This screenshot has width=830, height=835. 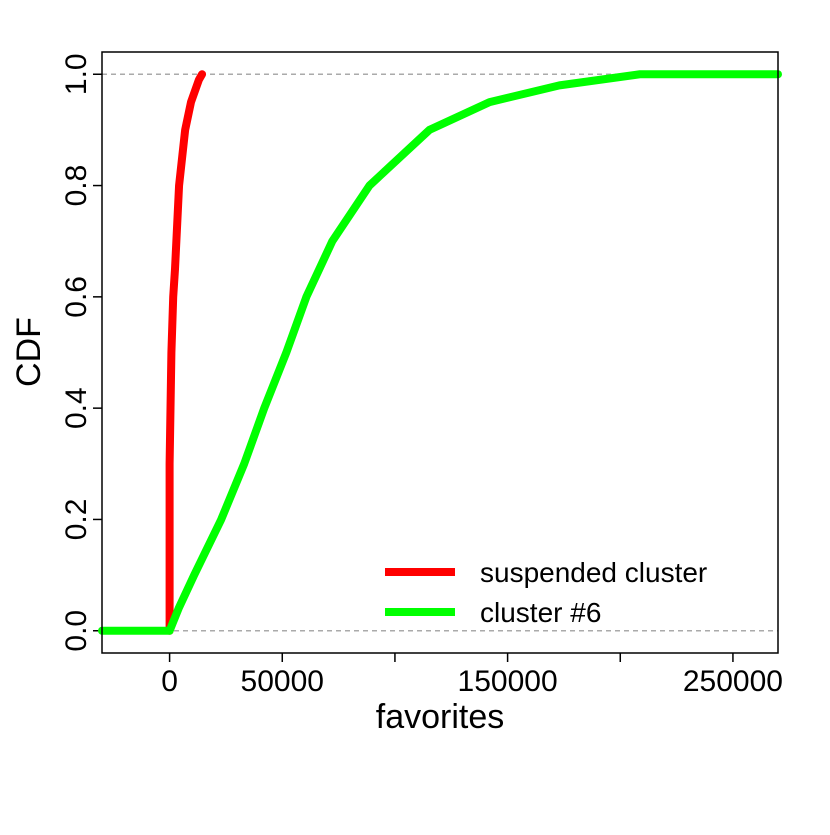 What do you see at coordinates (76, 186) in the screenshot?
I see `y-tick-label: 0.8` at bounding box center [76, 186].